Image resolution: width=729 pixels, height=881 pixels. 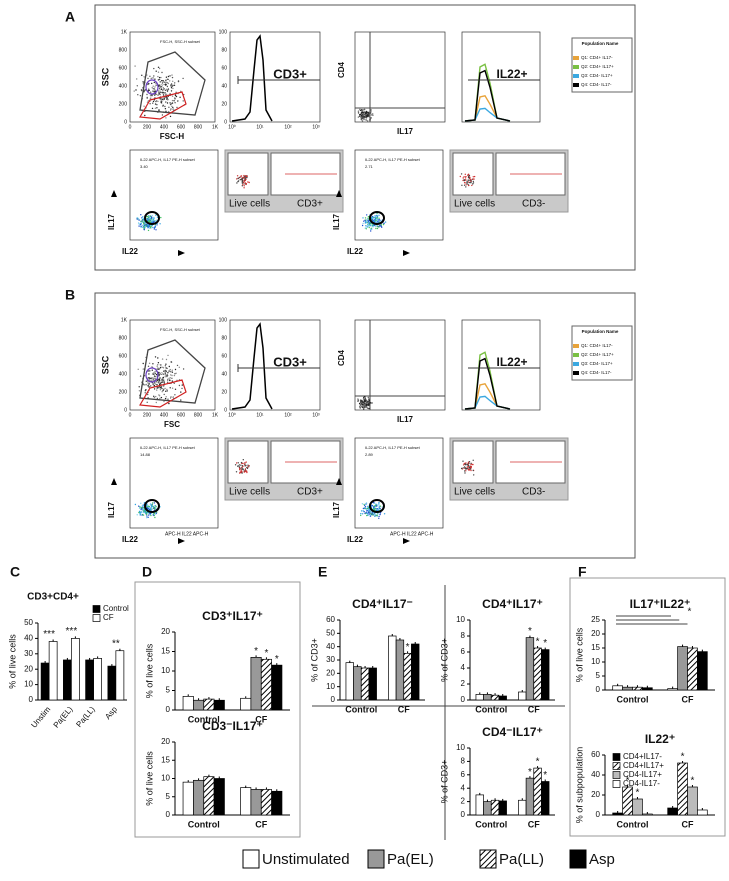 What do you see at coordinates (161, 373) in the screenshot?
I see `label: P2` at bounding box center [161, 373].